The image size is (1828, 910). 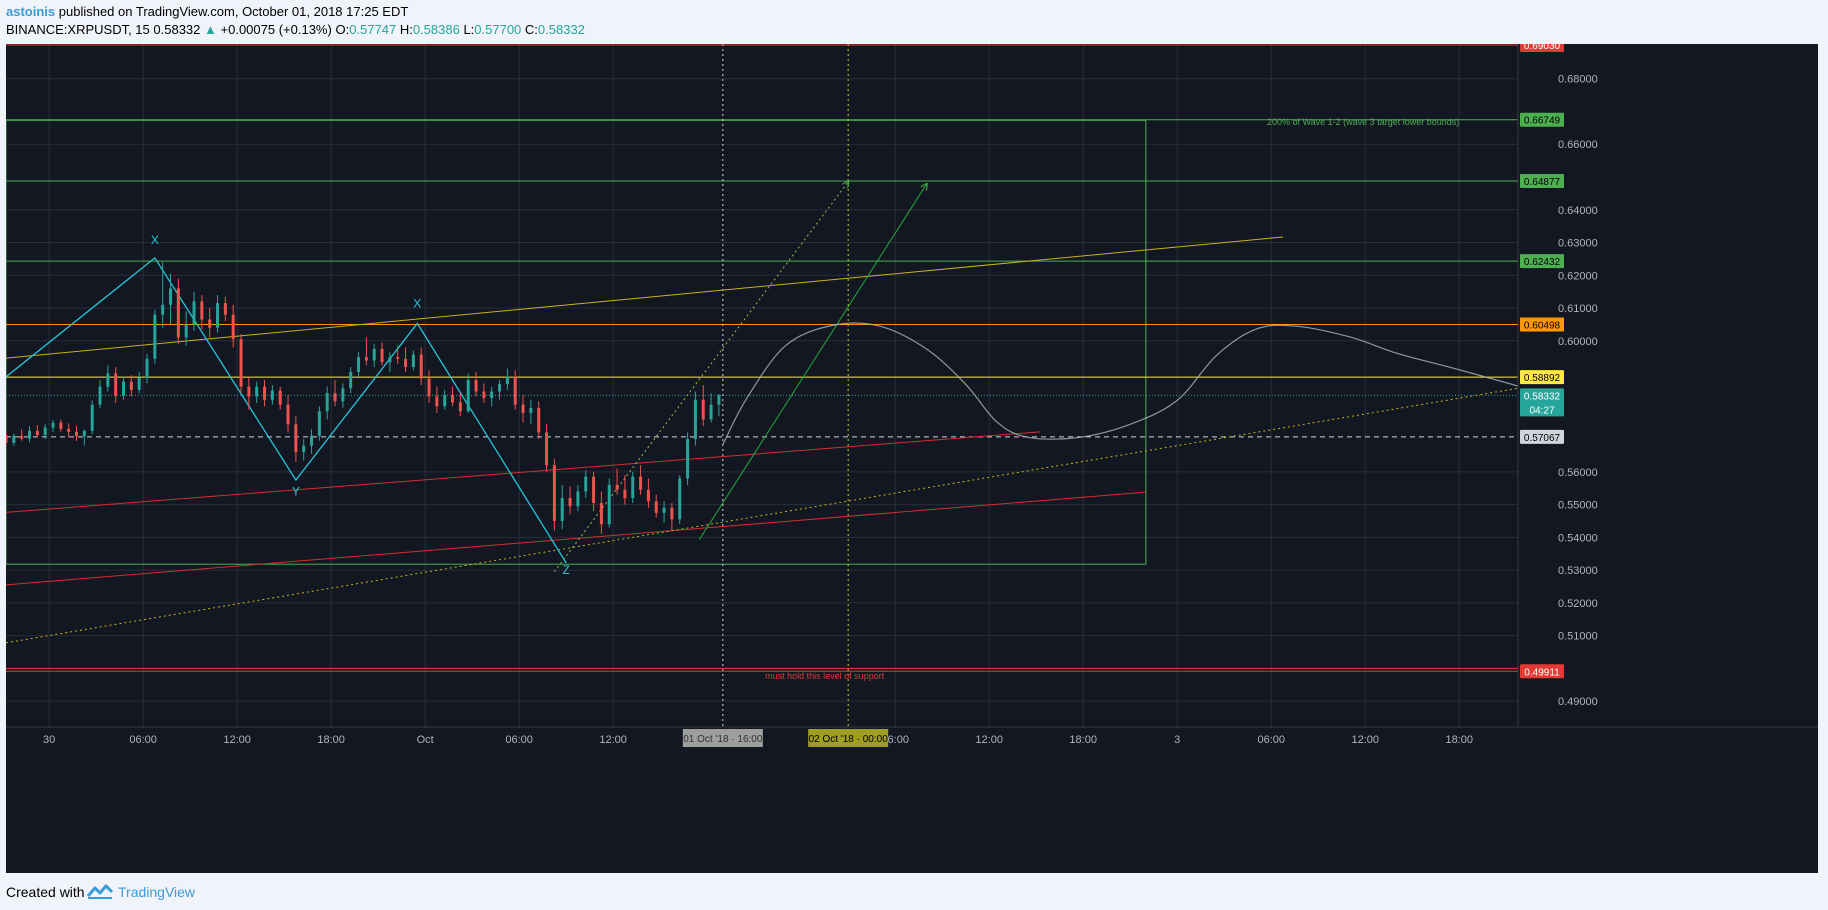 I want to click on price-tick-label: 0.55000, so click(x=1578, y=506).